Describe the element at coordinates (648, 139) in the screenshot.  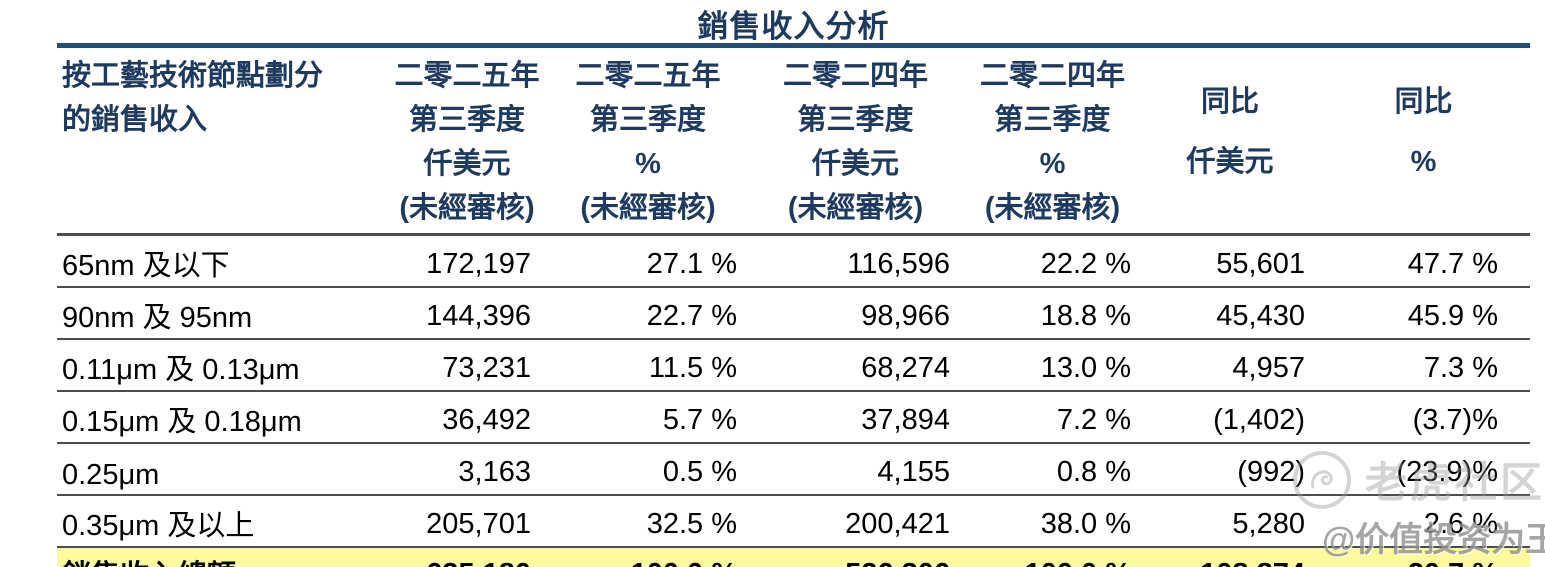
I see `column-header-2025q3-pct: 二零二五年 第三季度 % (未經審核)` at that location.